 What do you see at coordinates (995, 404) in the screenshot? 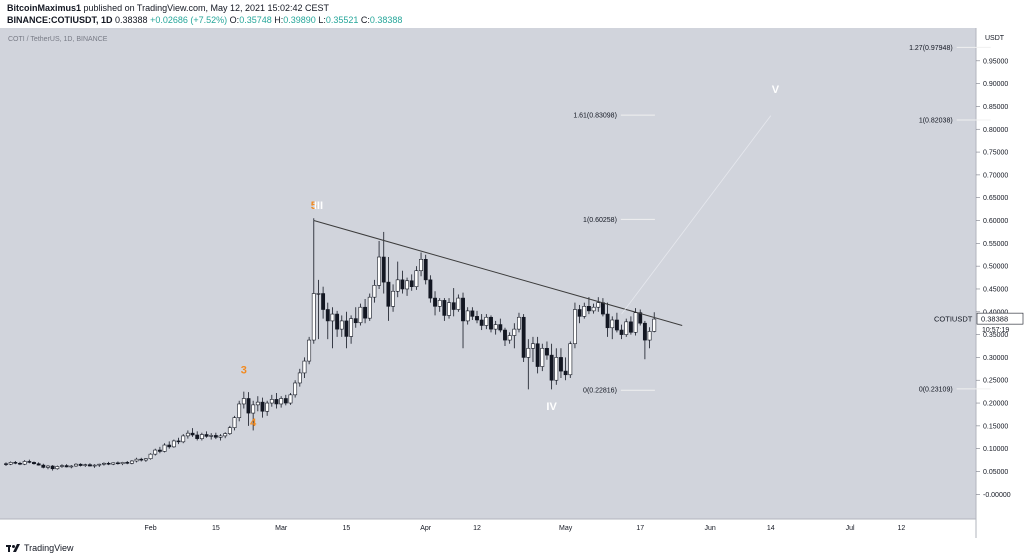
I see `y-tick-label: 0.20000` at bounding box center [995, 404].